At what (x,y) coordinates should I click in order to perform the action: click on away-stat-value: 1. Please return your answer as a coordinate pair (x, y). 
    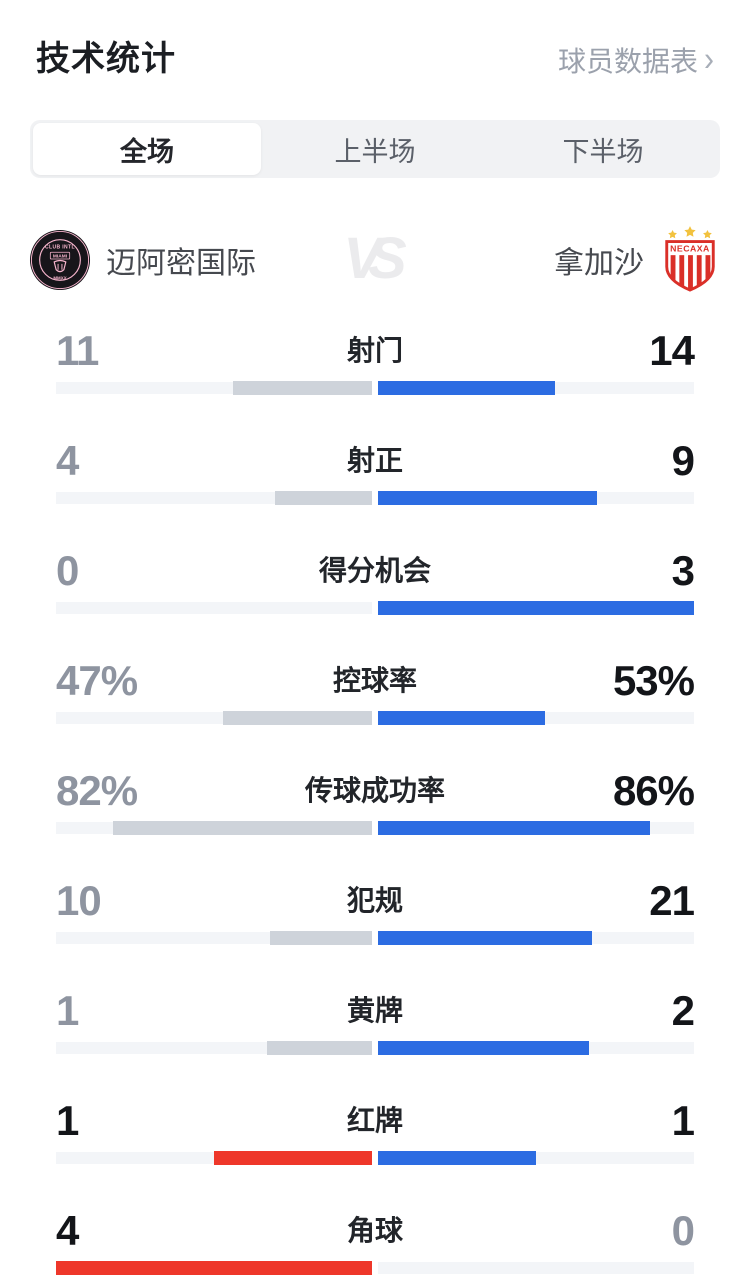
    Looking at the image, I should click on (683, 1120).